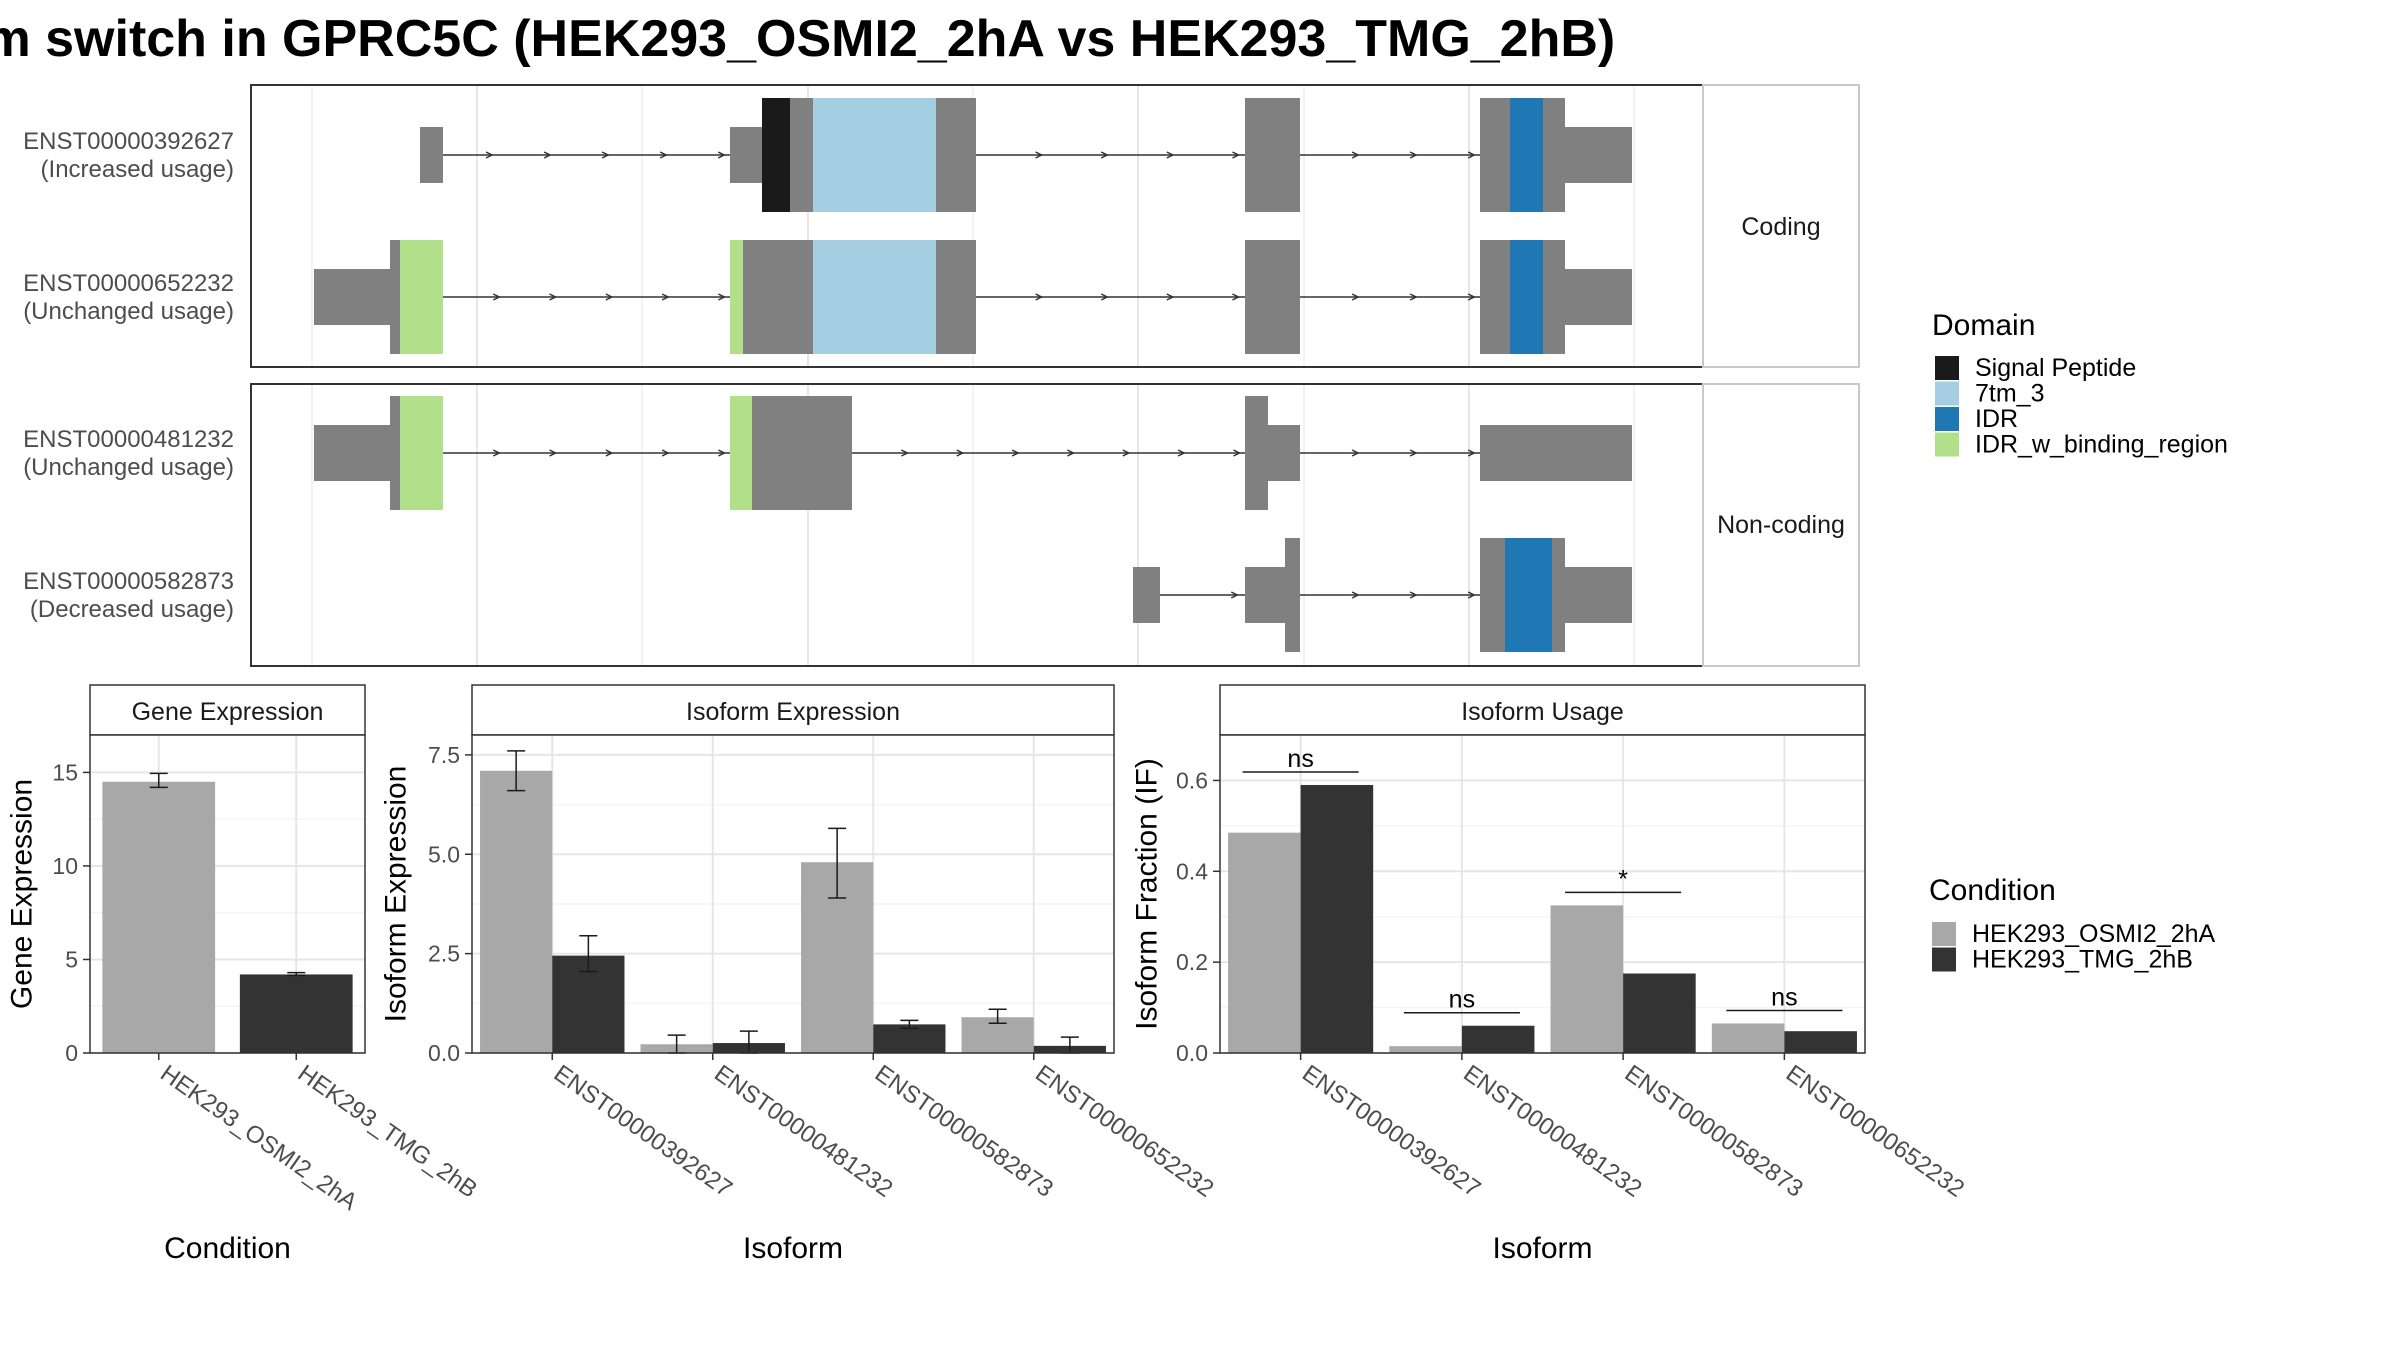 The height and width of the screenshot is (1350, 2400). Describe the element at coordinates (1983, 325) in the screenshot. I see `domain-legend-title: Domain` at that location.